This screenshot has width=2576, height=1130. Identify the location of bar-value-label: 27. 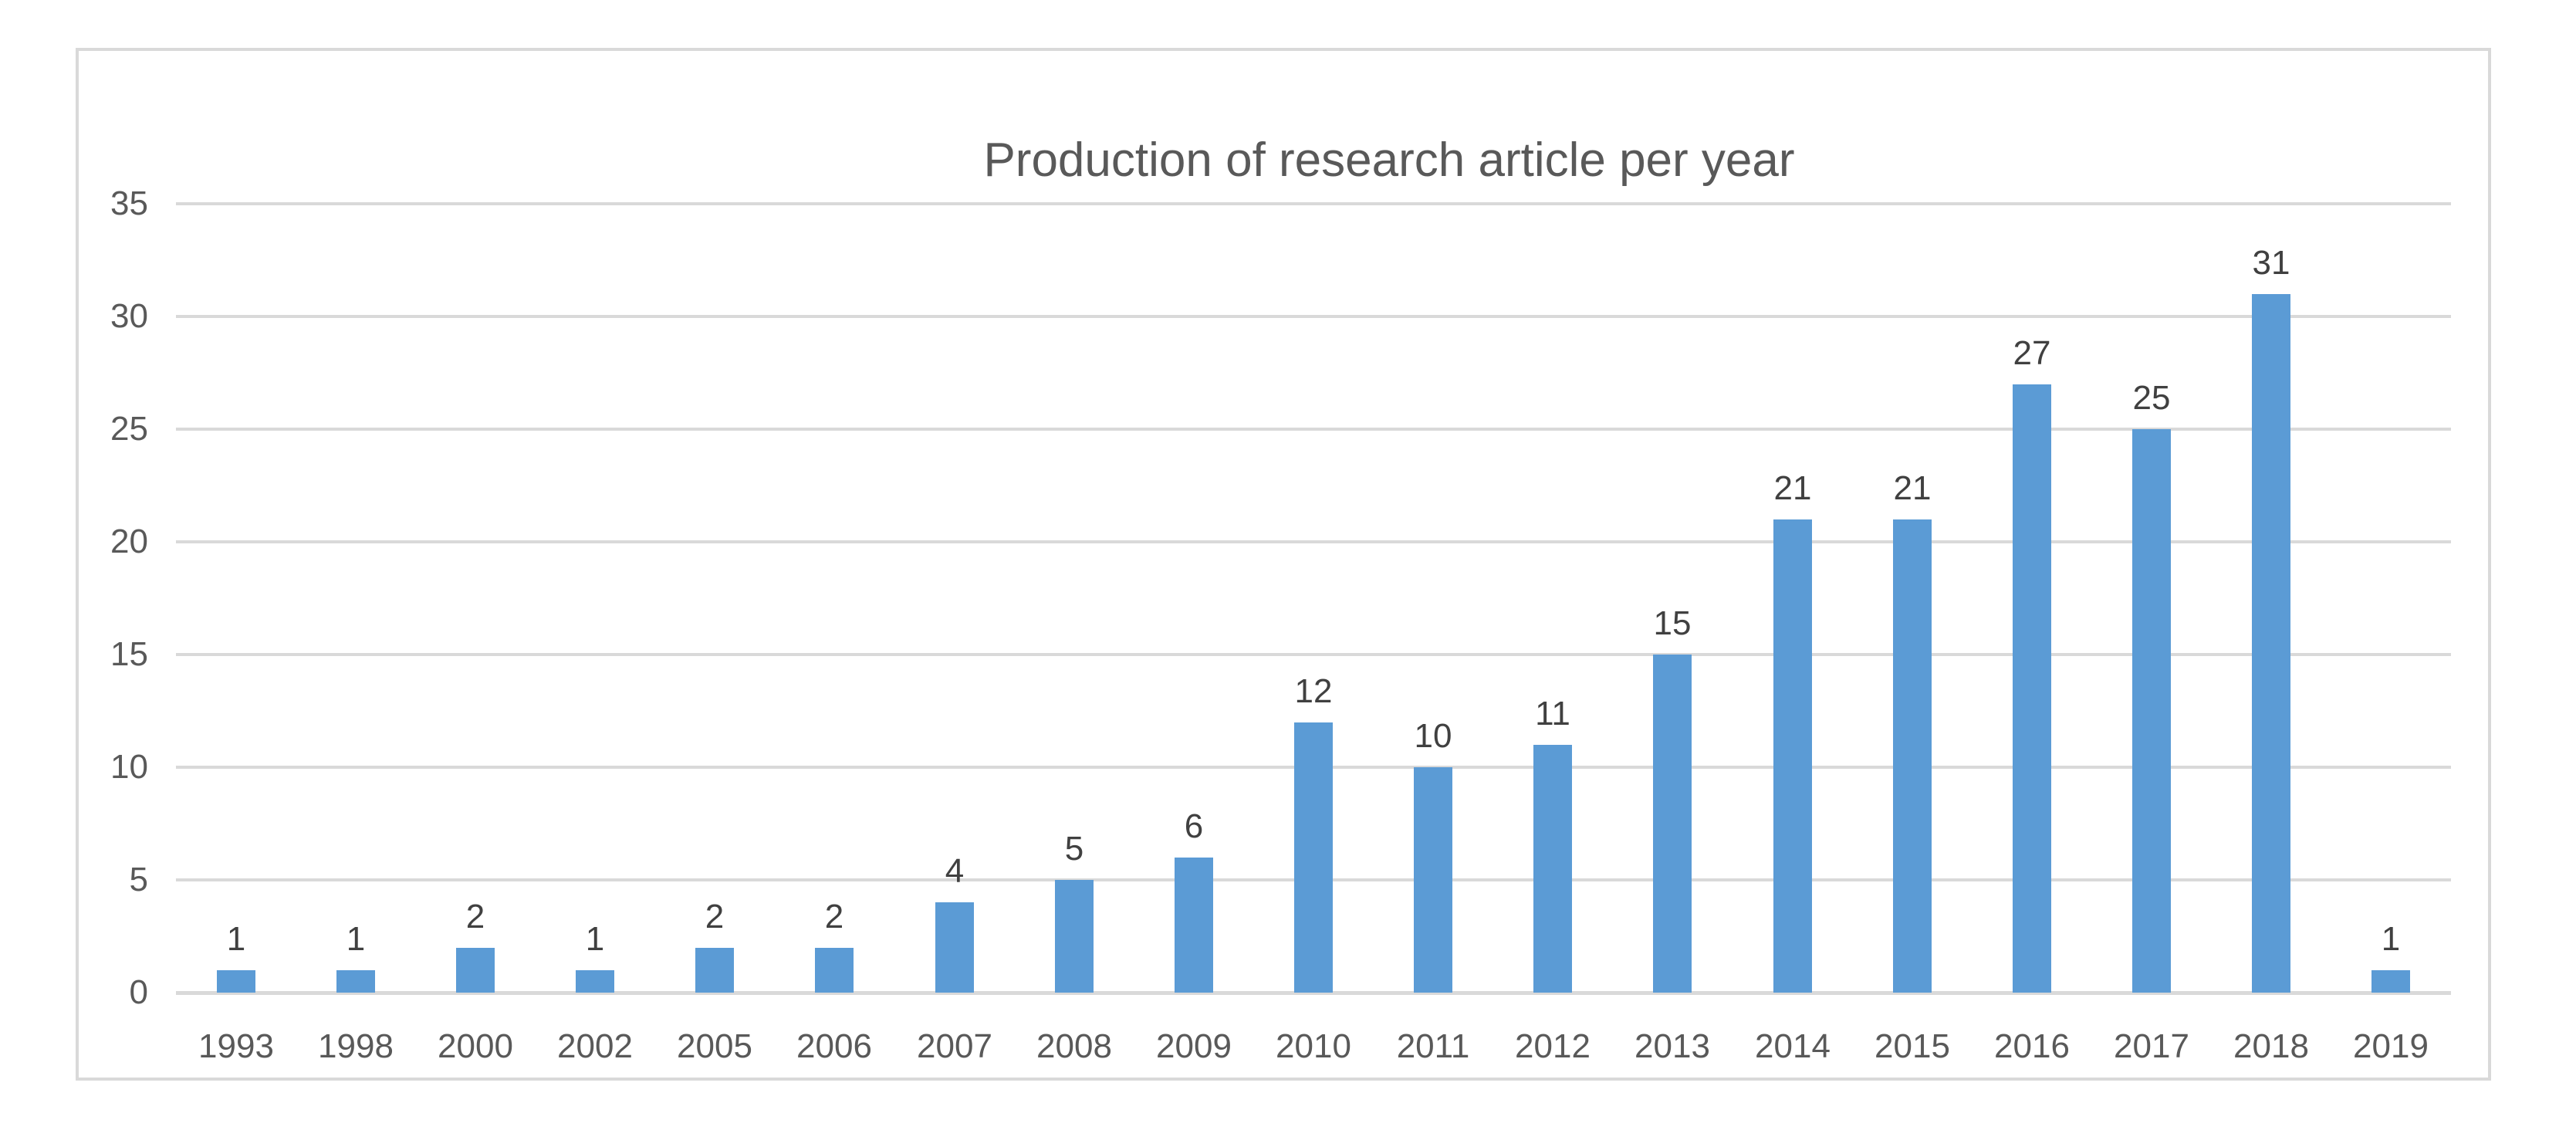
(2032, 353).